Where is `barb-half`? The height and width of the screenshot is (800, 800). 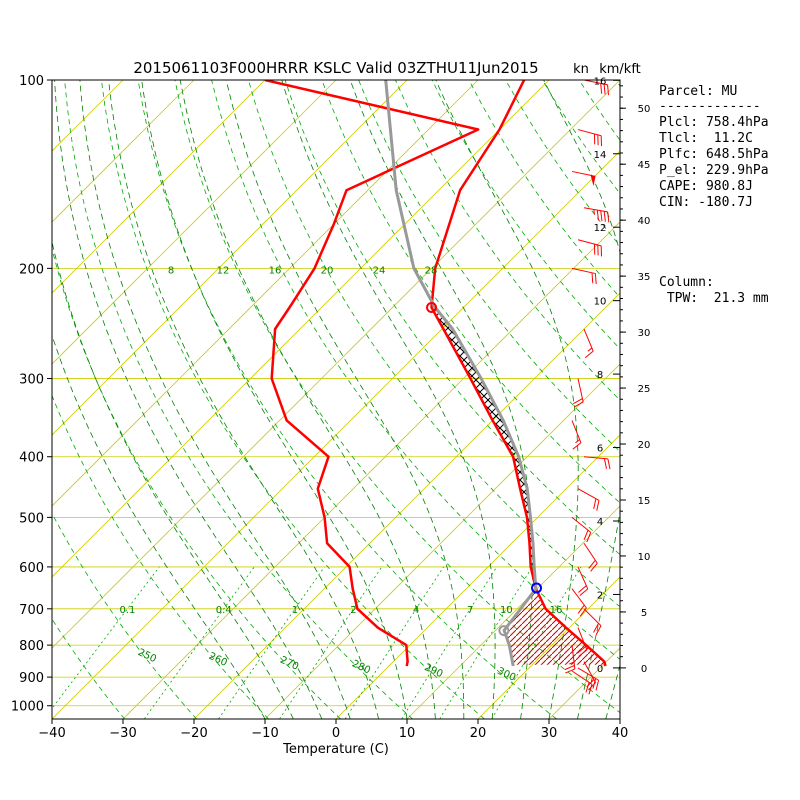 barb-half is located at coordinates (577, 441).